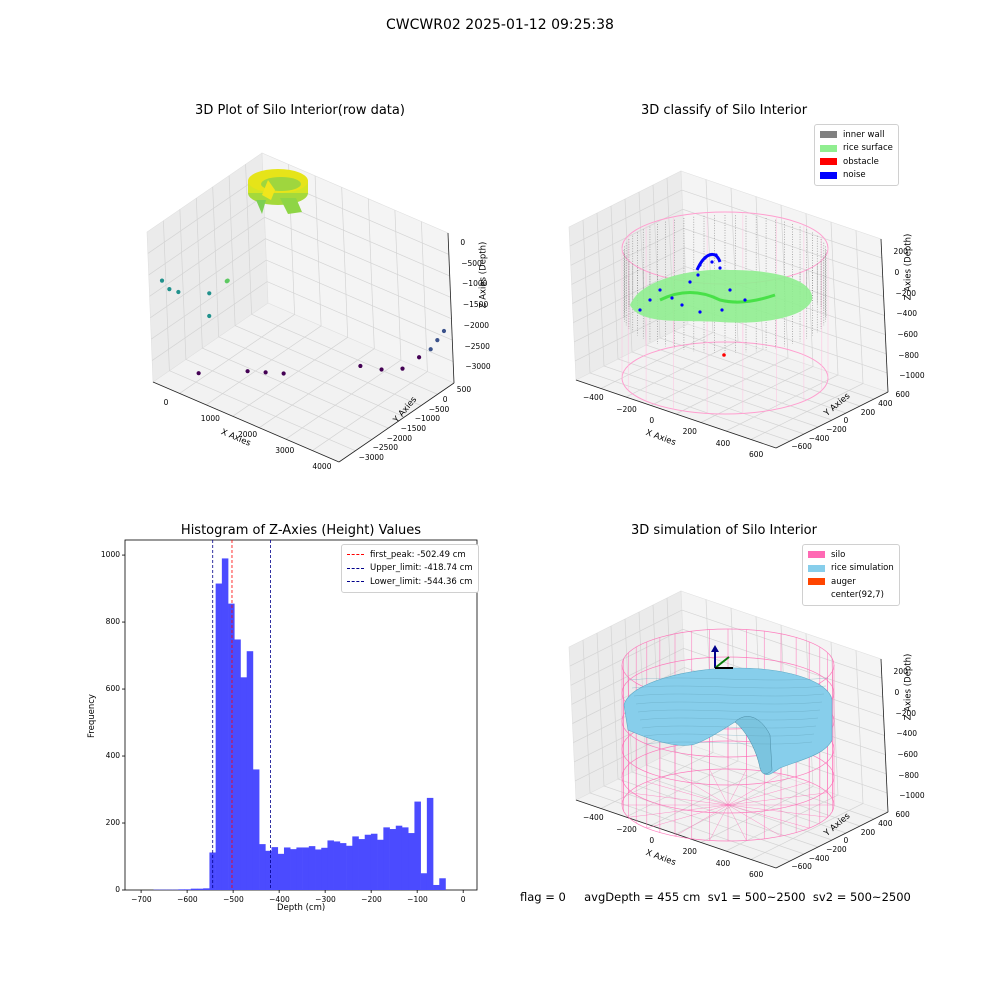  I want to click on panel2-z-tick: −800, so click(908, 355).